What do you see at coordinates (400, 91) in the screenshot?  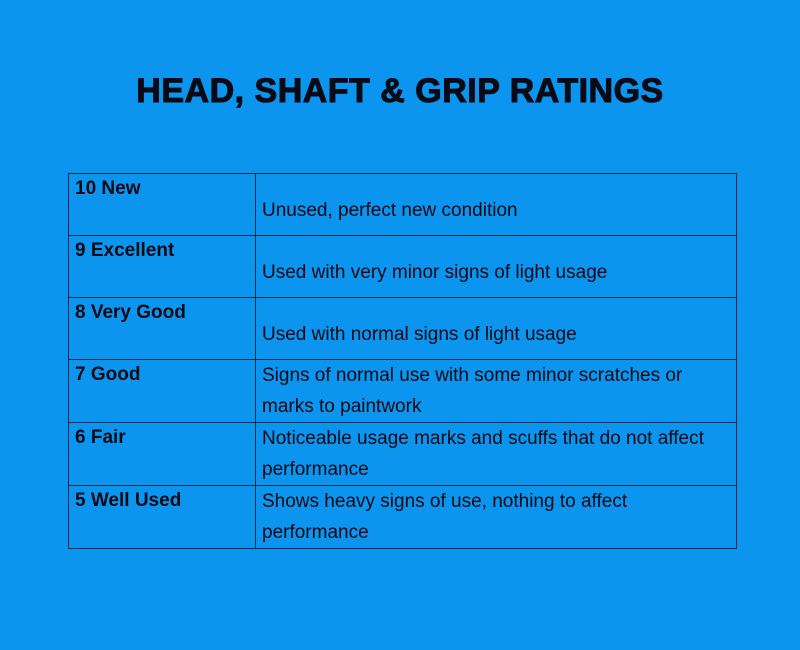 I see `page-title: HEAD, SHAFT & GRIP RATINGS` at bounding box center [400, 91].